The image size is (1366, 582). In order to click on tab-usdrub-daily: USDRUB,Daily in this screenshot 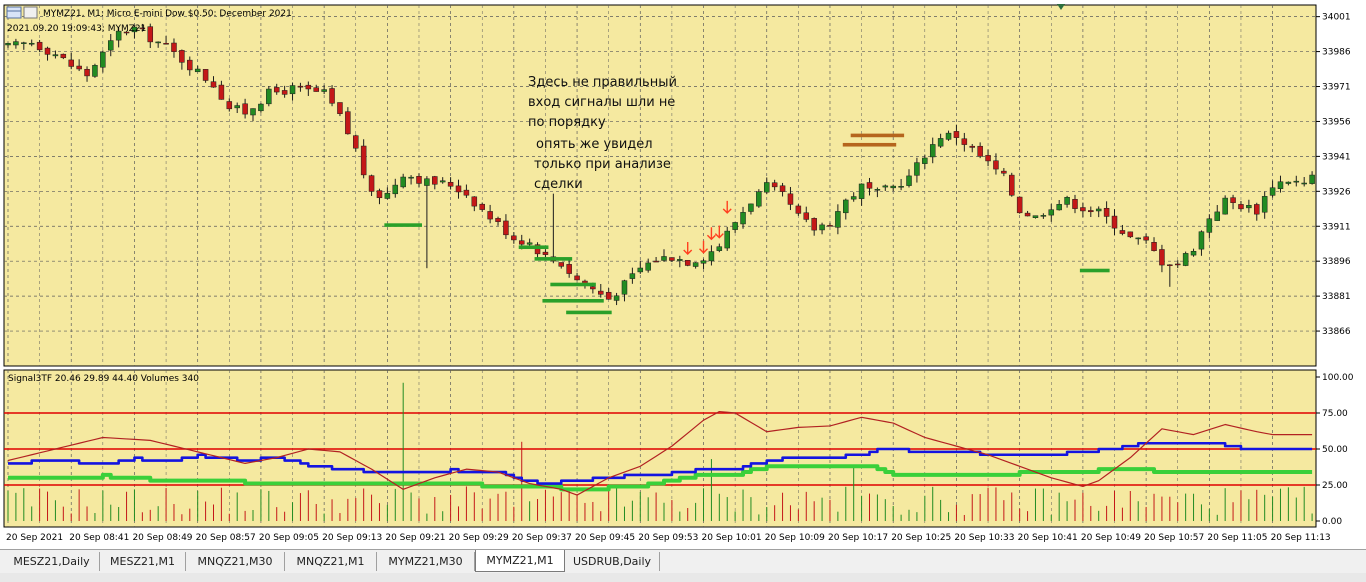, I will do `click(612, 561)`.